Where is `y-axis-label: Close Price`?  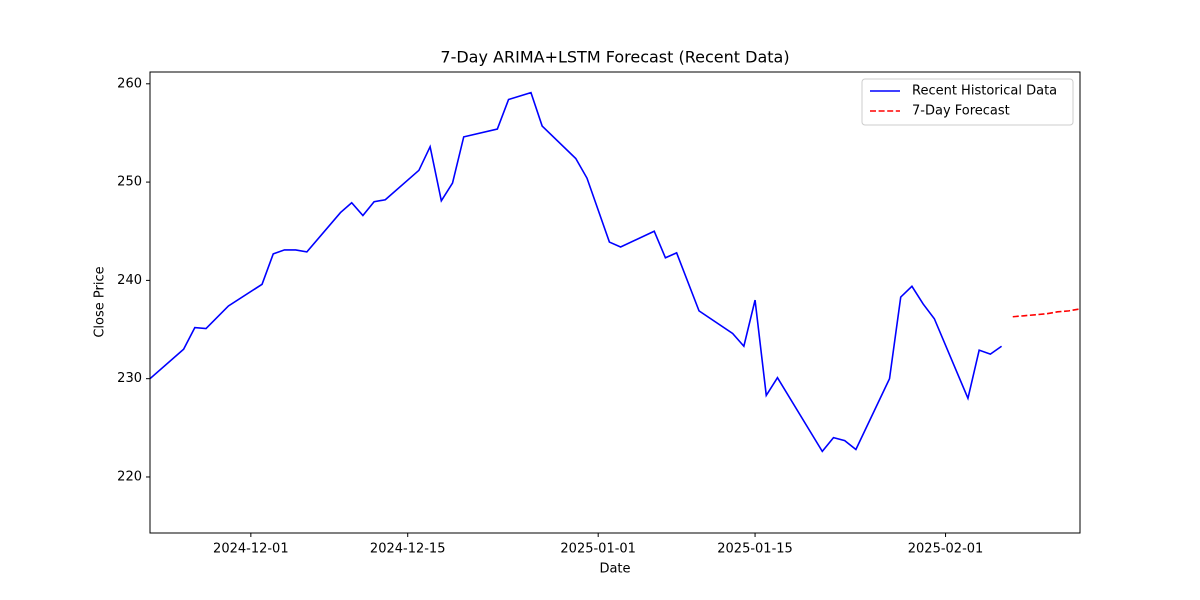
y-axis-label: Close Price is located at coordinates (100, 301).